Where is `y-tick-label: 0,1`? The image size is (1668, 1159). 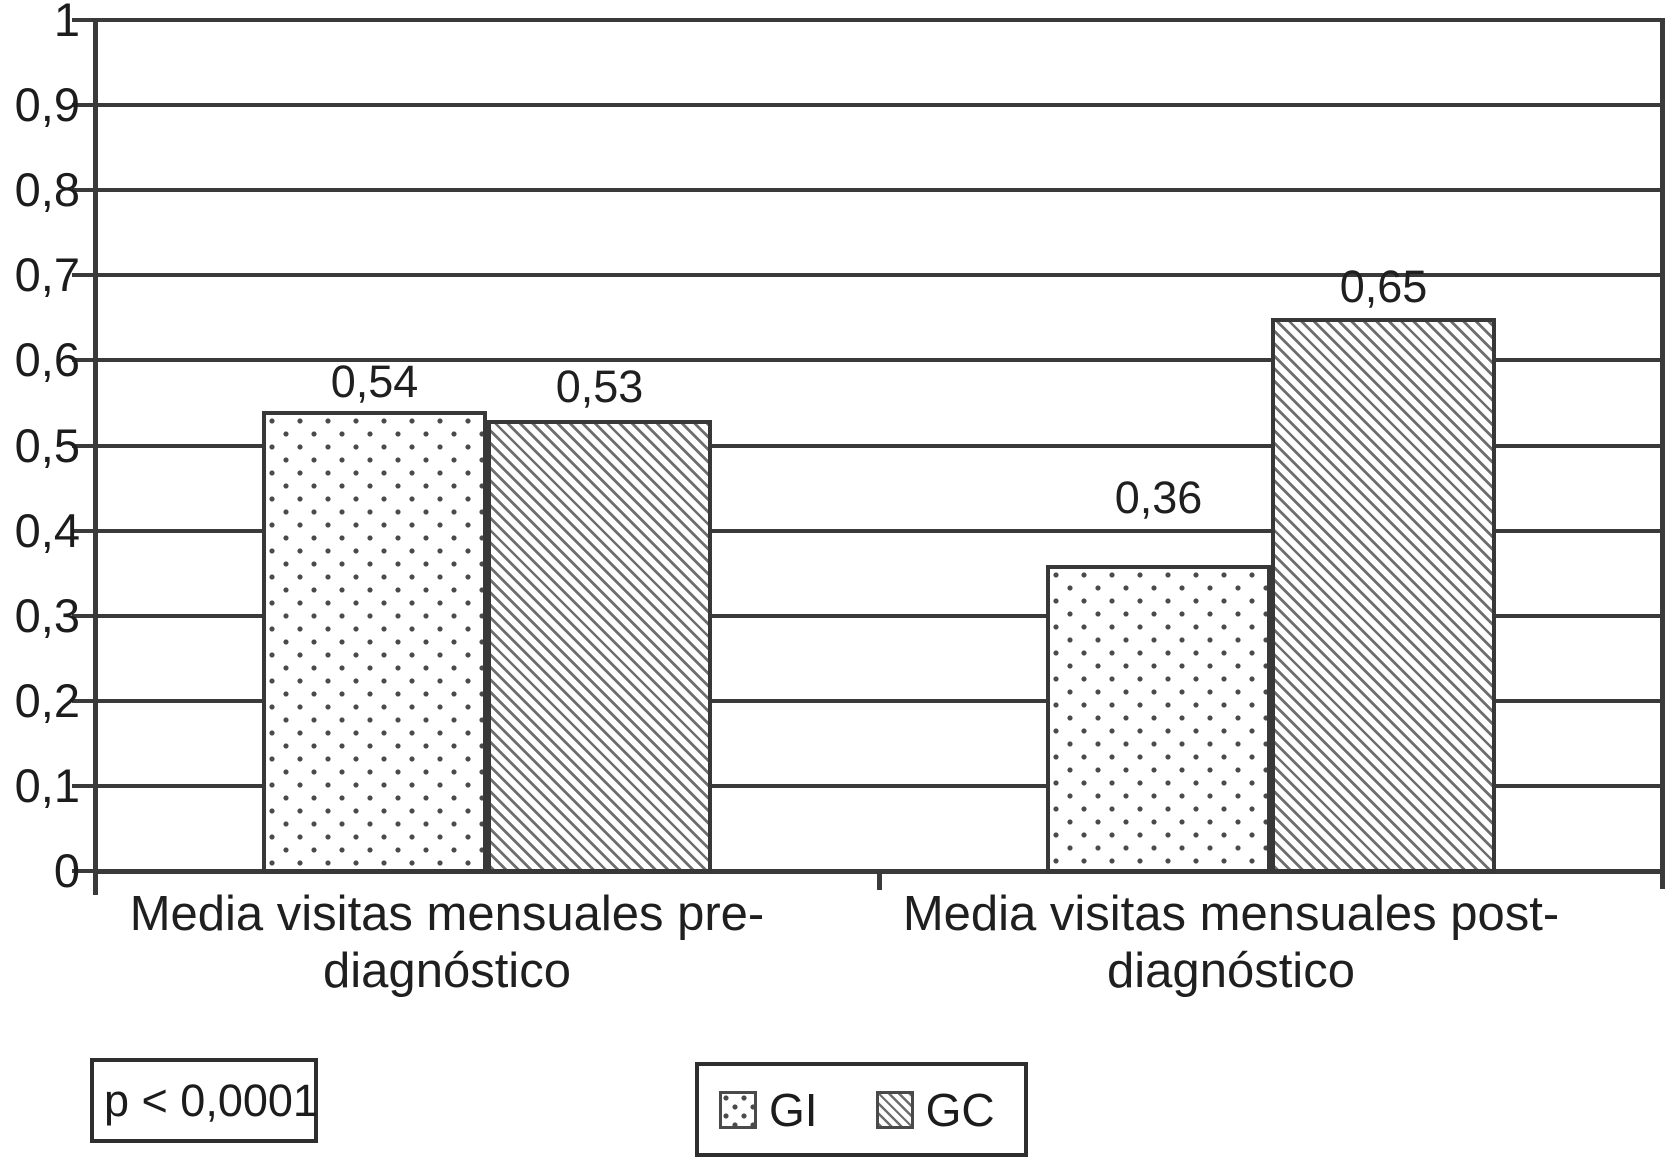
y-tick-label: 0,1 is located at coordinates (47, 785).